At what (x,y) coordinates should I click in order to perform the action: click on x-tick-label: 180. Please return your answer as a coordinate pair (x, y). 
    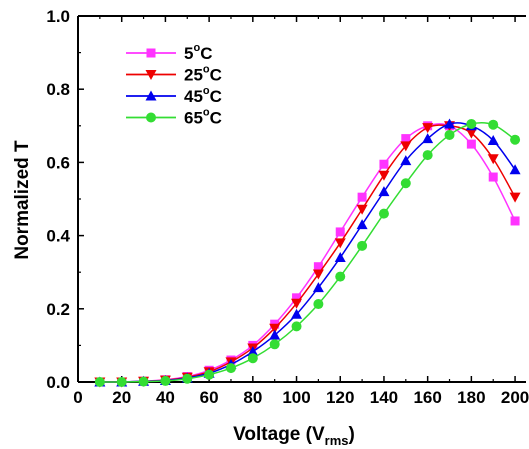
    Looking at the image, I should click on (471, 397).